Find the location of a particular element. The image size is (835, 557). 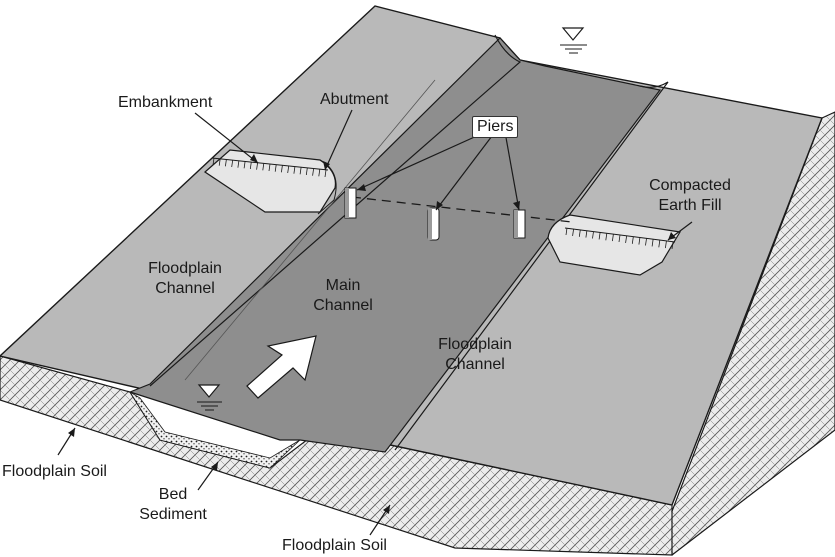

label-main-line1: Main is located at coordinates (343, 285).